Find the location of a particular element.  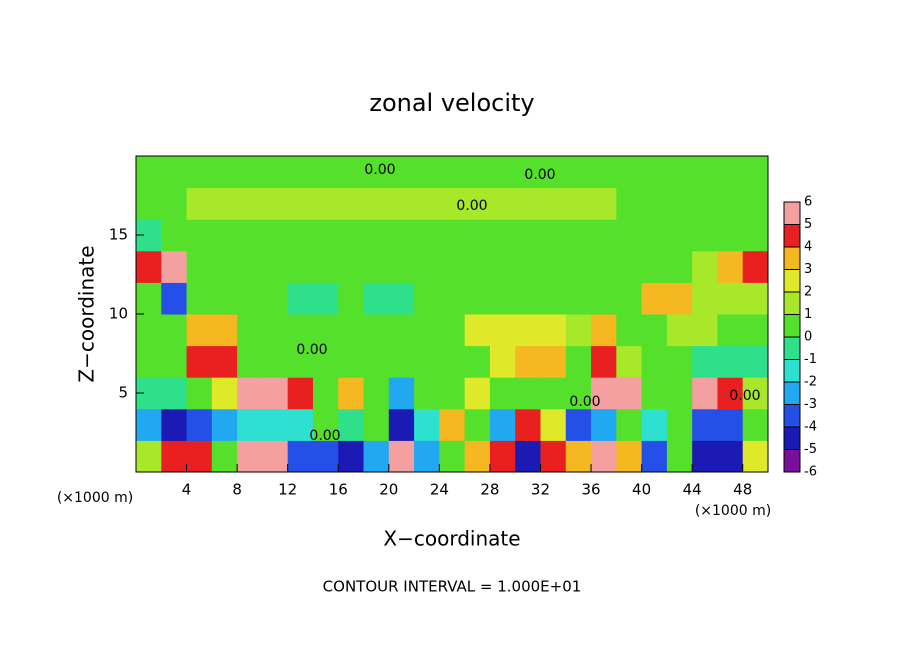

x-tick-label: 24 is located at coordinates (439, 490).